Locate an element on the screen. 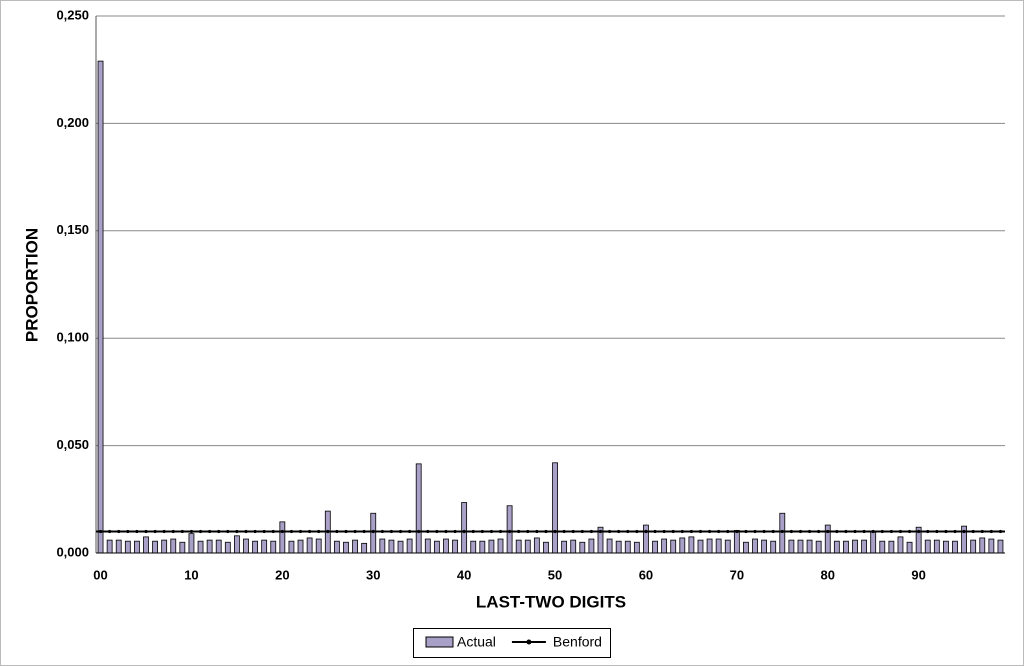  x-tick-label: 00 is located at coordinates (100, 574).